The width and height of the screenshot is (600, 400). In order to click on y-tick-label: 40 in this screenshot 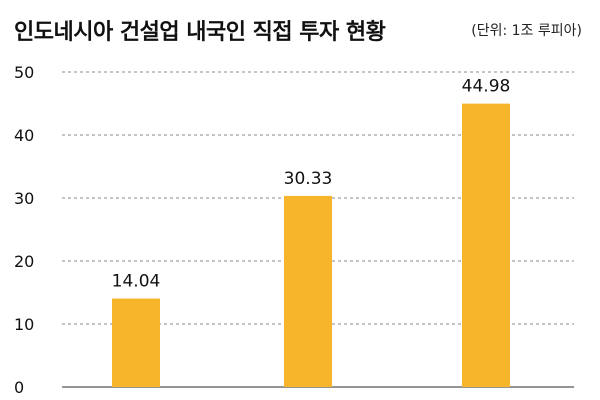, I will do `click(24, 135)`.